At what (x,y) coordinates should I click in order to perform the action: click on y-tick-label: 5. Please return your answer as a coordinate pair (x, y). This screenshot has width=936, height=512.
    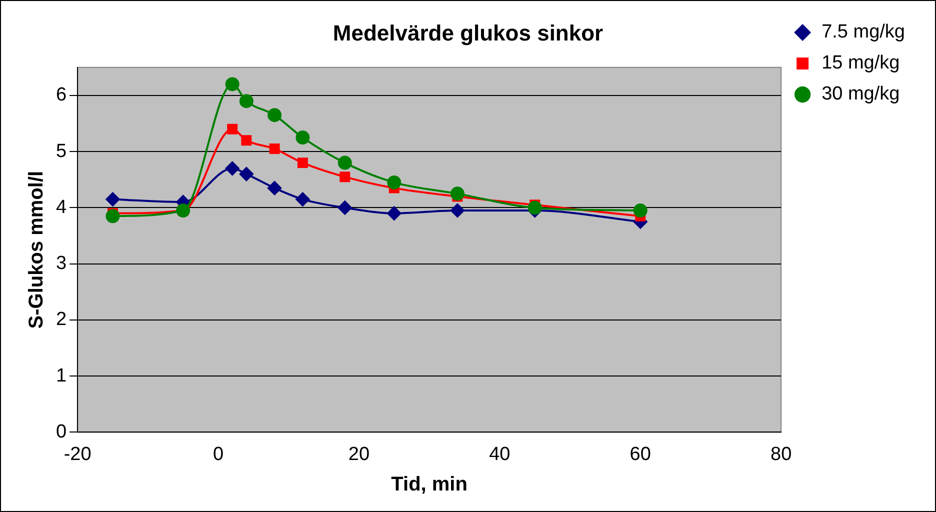
    Looking at the image, I should click on (61, 151).